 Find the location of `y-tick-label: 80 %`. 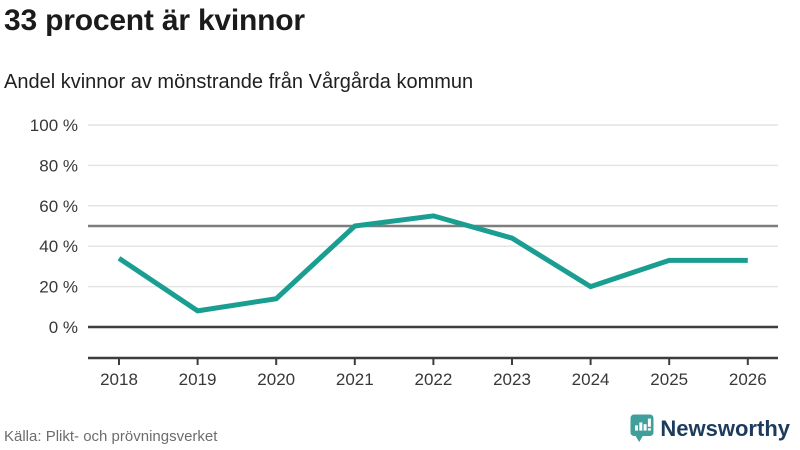

y-tick-label: 80 % is located at coordinates (58, 165).